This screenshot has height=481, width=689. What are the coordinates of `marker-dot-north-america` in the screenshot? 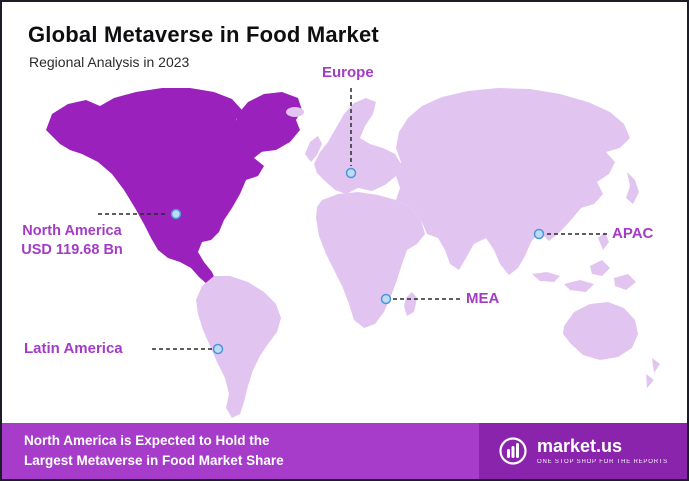 It's located at (176, 214).